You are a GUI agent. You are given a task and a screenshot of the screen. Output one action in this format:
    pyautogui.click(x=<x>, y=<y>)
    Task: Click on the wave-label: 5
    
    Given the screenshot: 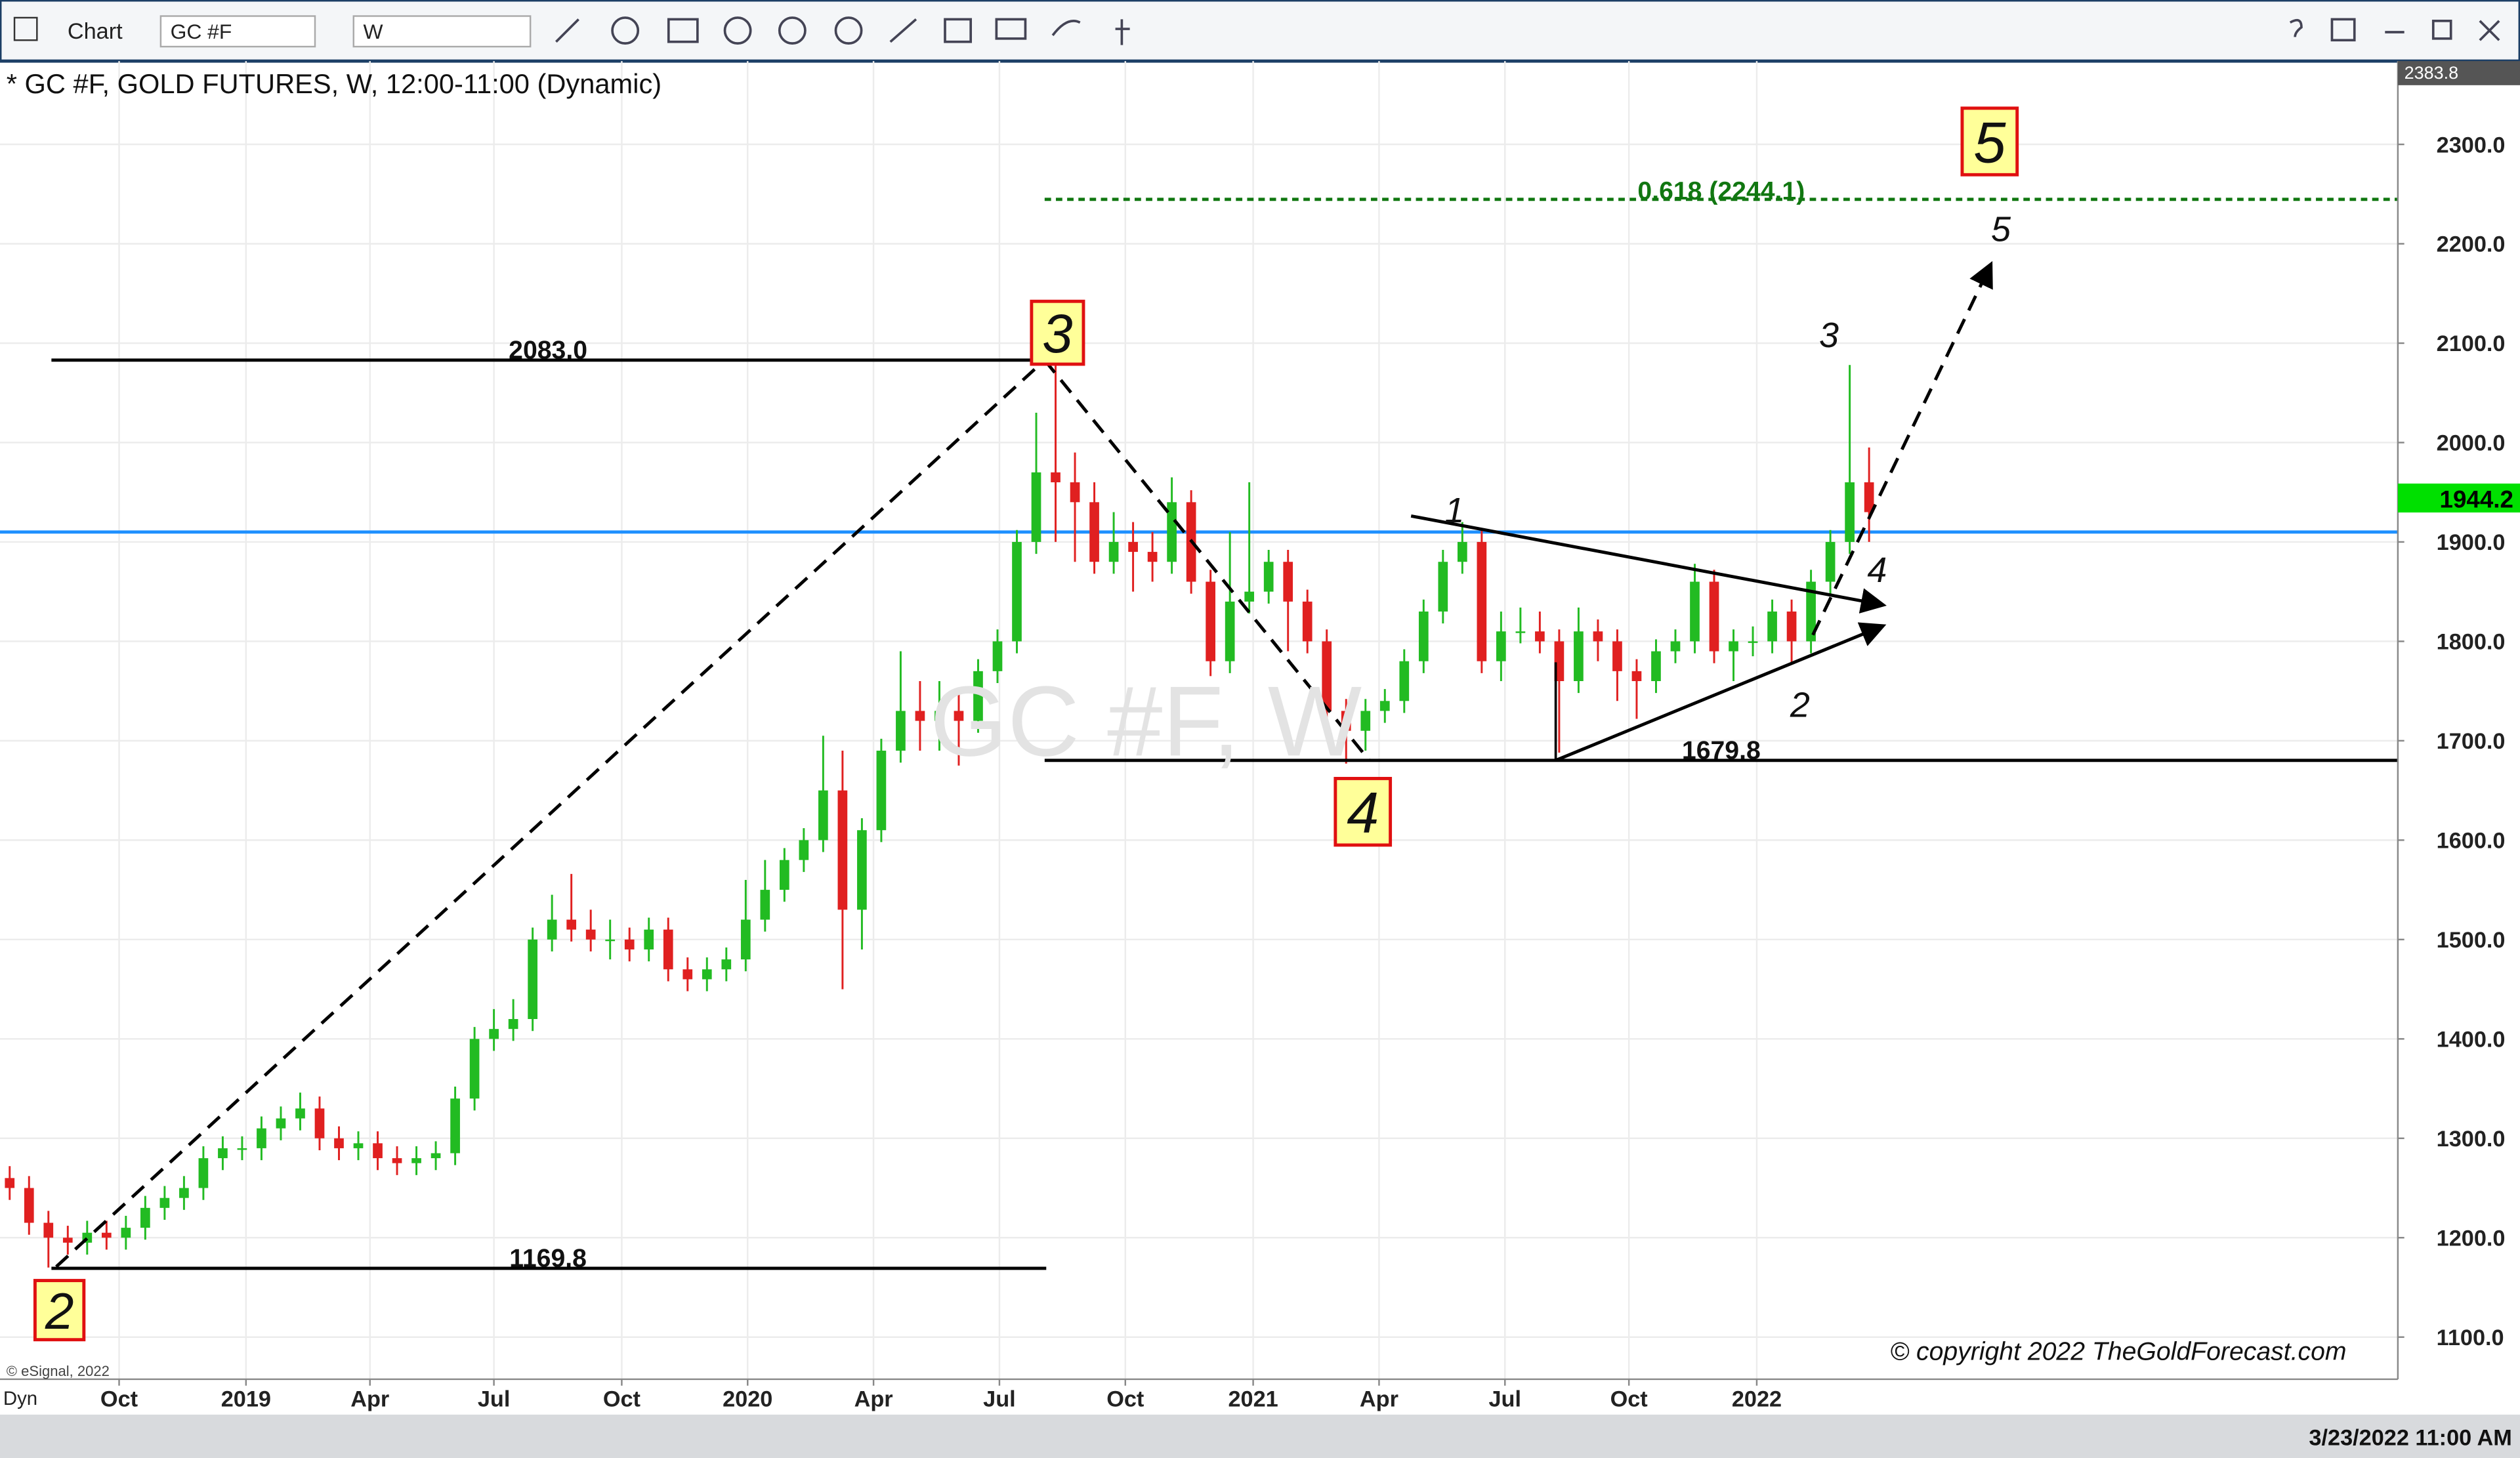 What is the action you would take?
    pyautogui.click(x=1989, y=142)
    